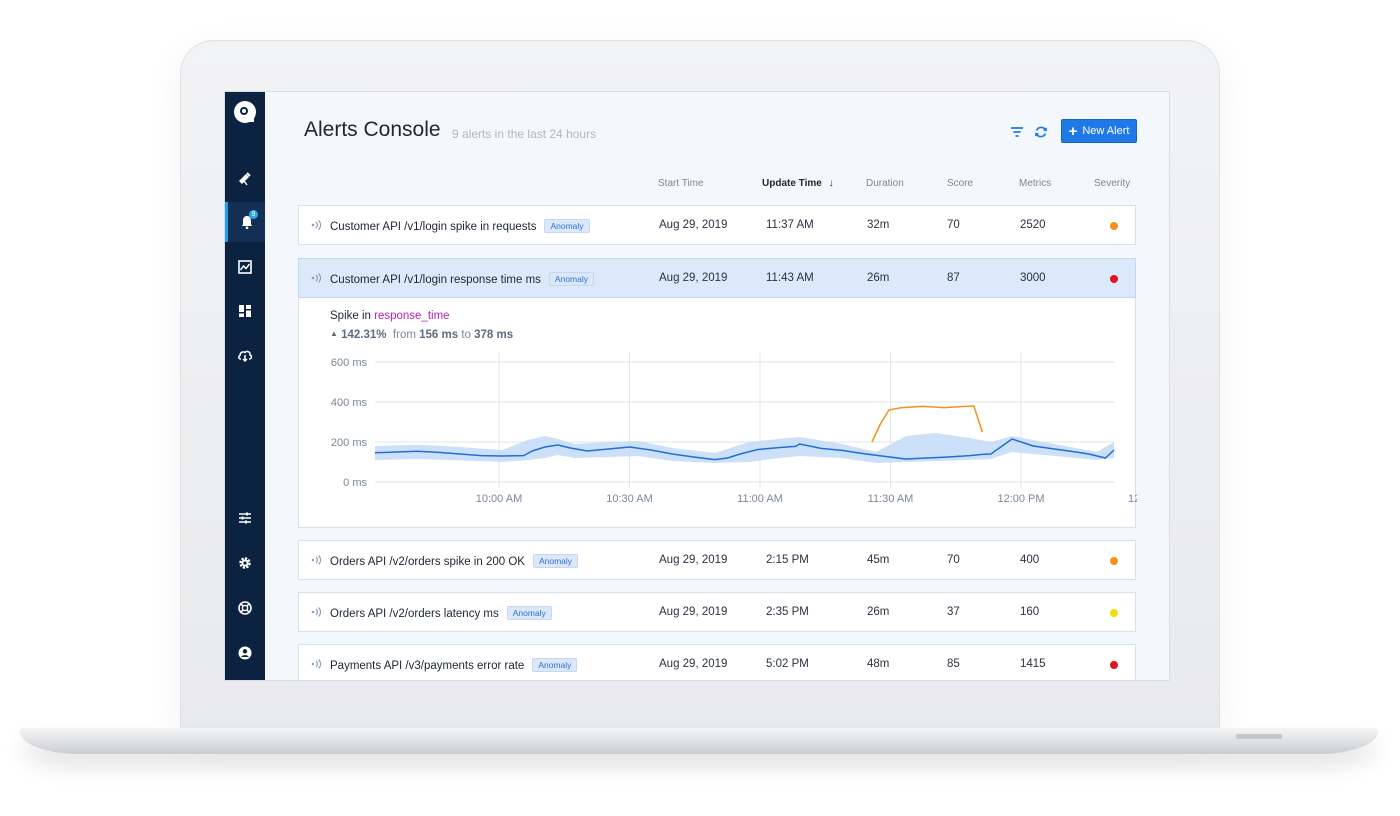  Describe the element at coordinates (1073, 131) in the screenshot. I see `plus-icon: +` at that location.